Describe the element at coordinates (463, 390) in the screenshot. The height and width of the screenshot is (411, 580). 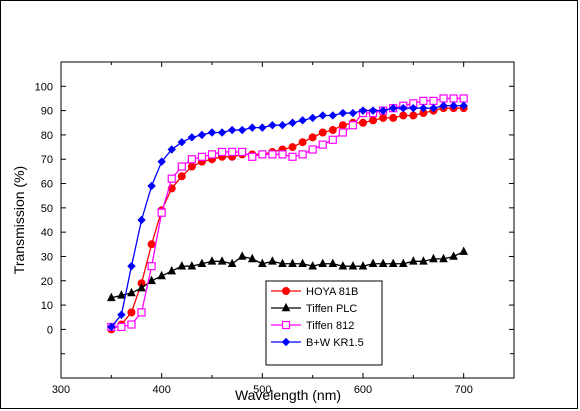
I see `x-tick-label: 700` at that location.